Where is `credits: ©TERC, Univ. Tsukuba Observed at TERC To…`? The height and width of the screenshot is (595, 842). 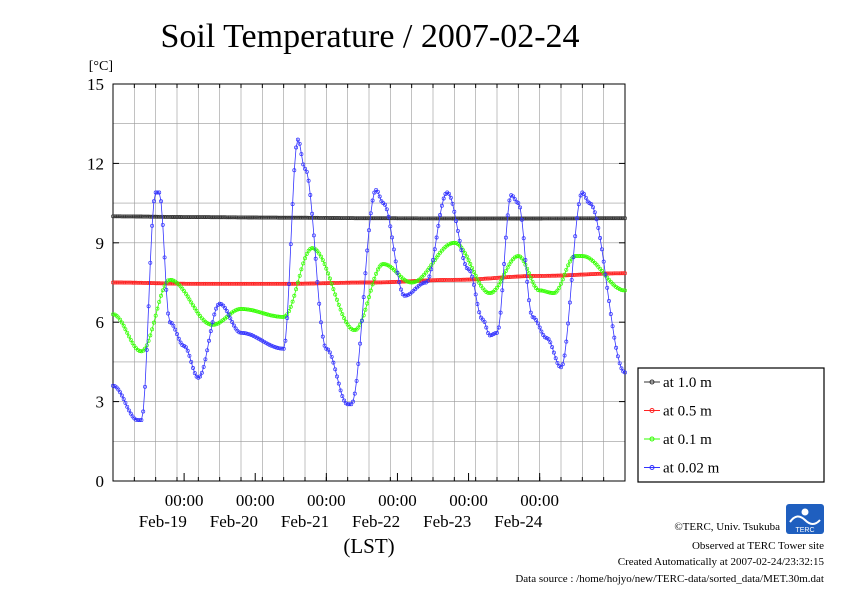
credits: ©TERC, Univ. Tsukuba Observed at TERC To… is located at coordinates (669, 553).